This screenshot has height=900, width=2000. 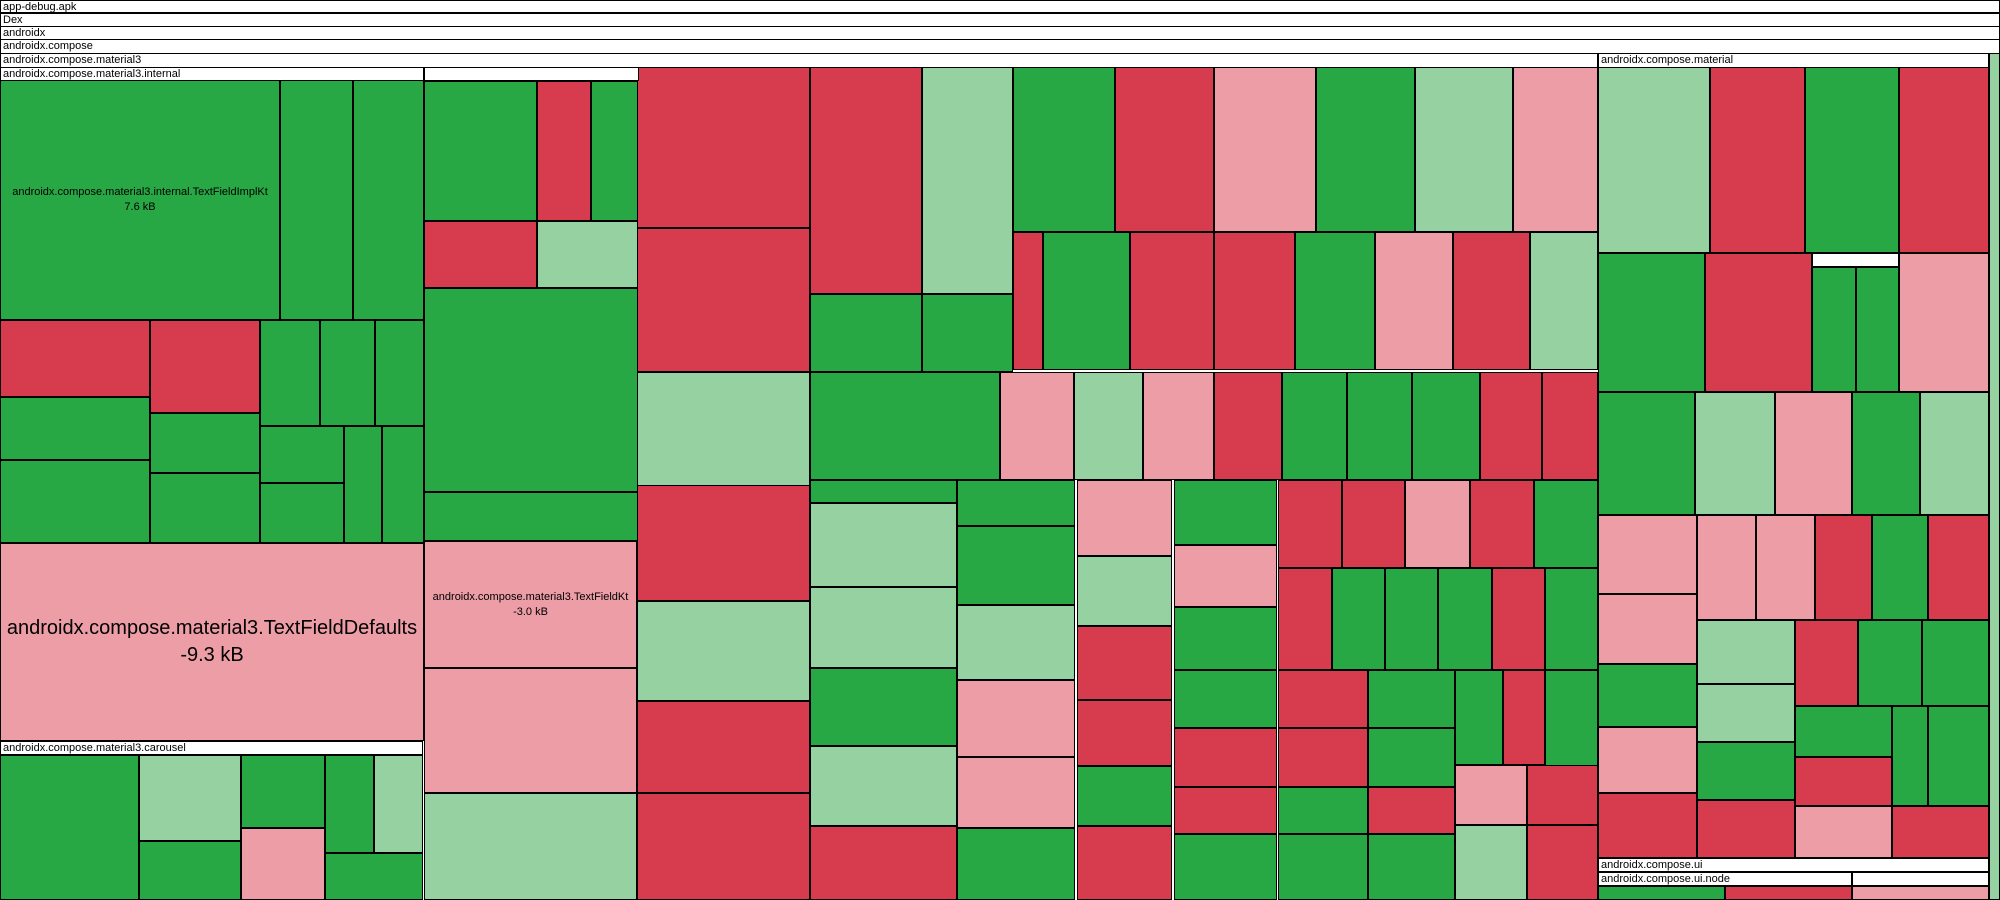 What do you see at coordinates (212, 74) in the screenshot?
I see `header-androidx-compose-material3-internal: androidx.compose.material3.internal` at bounding box center [212, 74].